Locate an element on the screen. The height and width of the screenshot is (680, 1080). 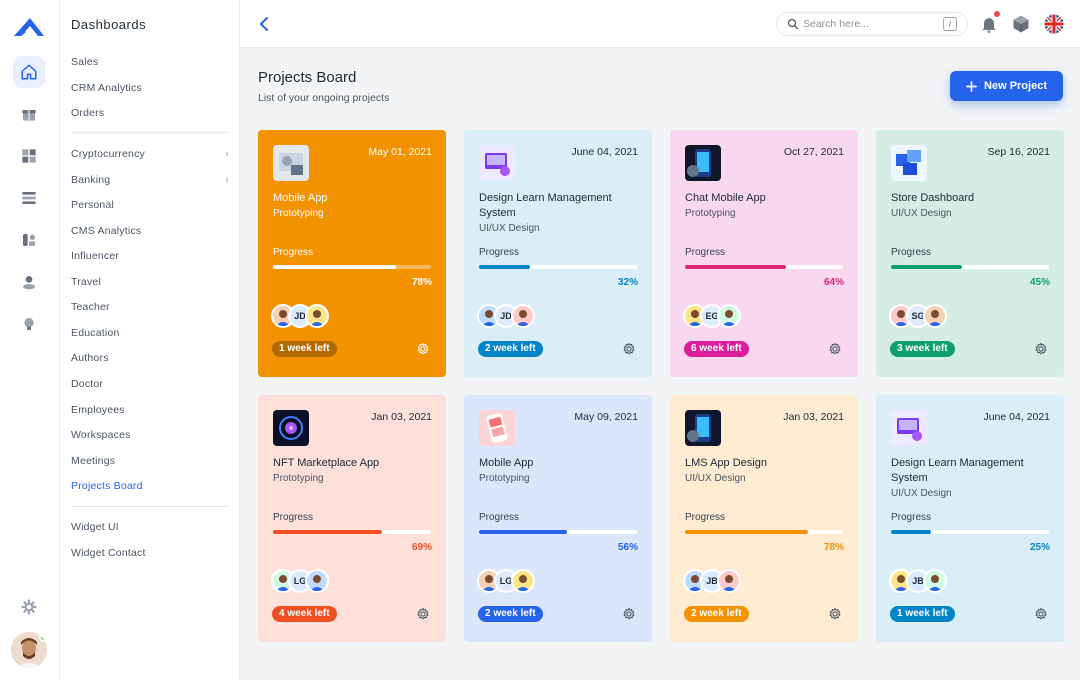
menu-item-authors: Authors is located at coordinates (150, 358).